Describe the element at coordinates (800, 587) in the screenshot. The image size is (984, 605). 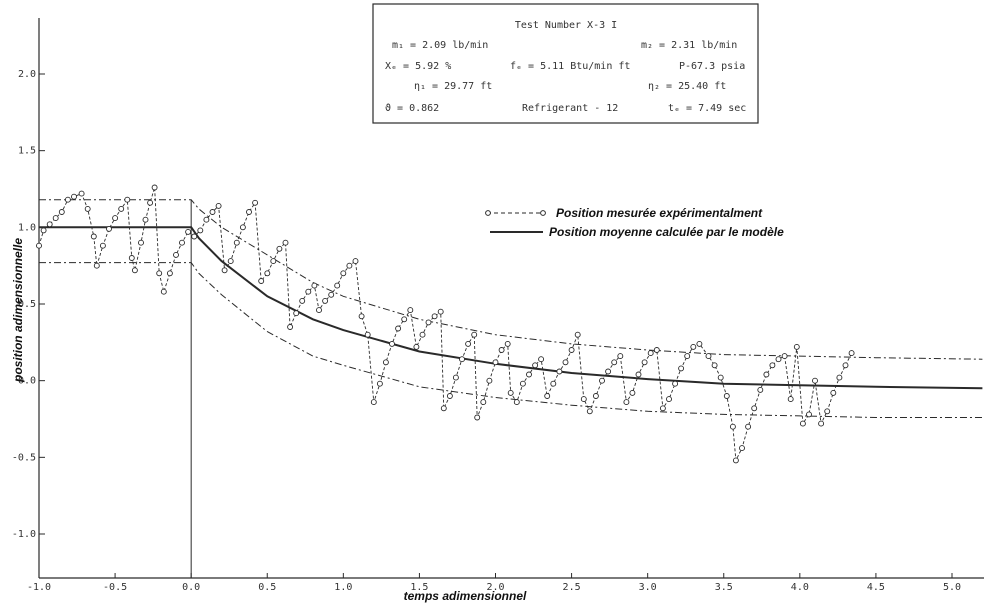
I see `x-tick-label: 4.0` at that location.